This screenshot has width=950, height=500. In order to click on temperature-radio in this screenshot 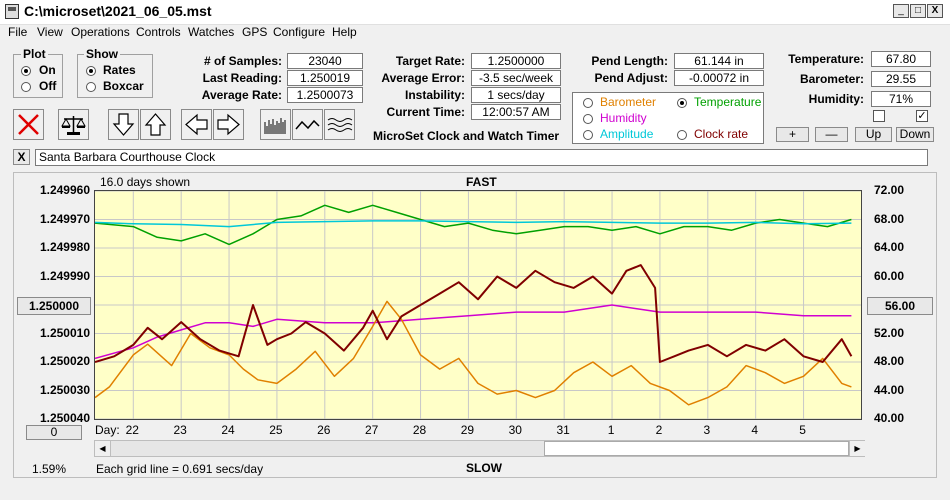, I will do `click(682, 103)`.